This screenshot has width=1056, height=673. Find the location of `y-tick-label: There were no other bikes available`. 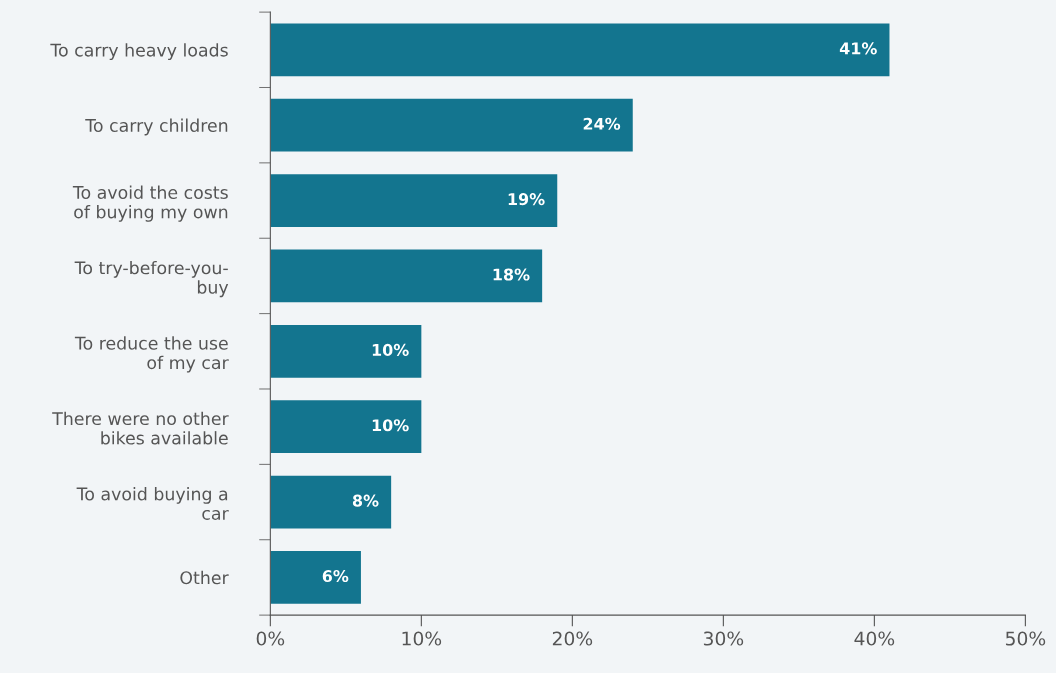

y-tick-label: There were no other bikes available is located at coordinates (140, 428).